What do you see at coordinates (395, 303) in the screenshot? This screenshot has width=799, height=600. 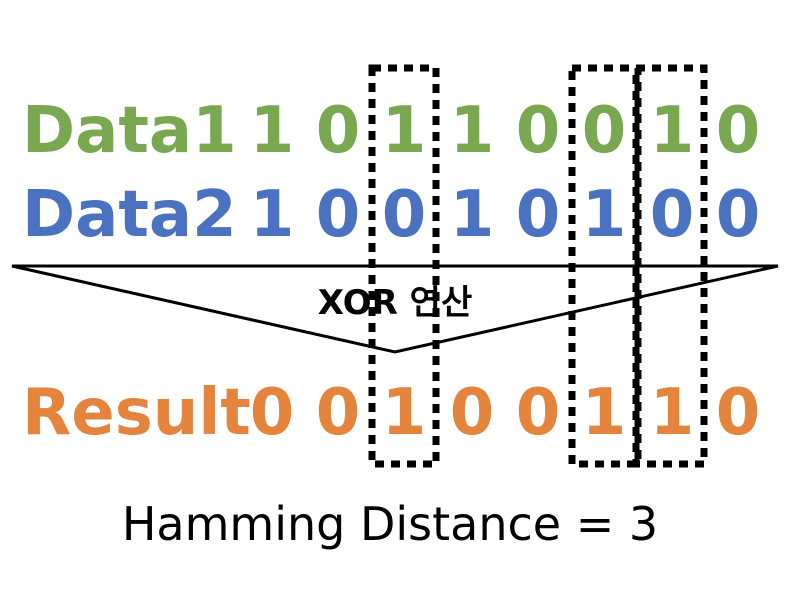 I see `xor-operation-label: XOR 연산` at bounding box center [395, 303].